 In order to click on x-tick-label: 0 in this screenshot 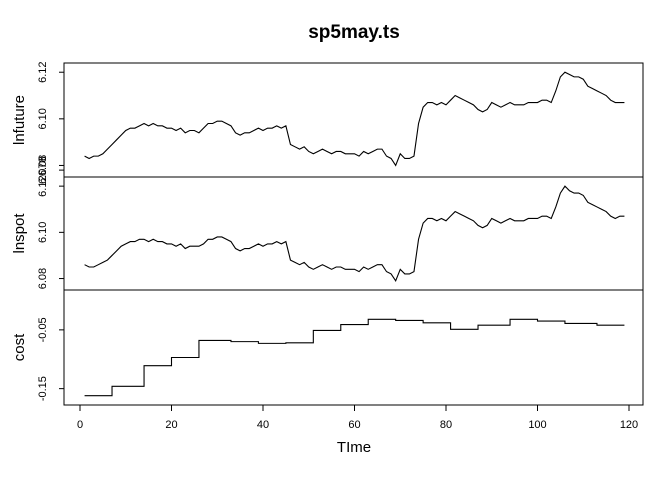, I will do `click(80, 425)`.